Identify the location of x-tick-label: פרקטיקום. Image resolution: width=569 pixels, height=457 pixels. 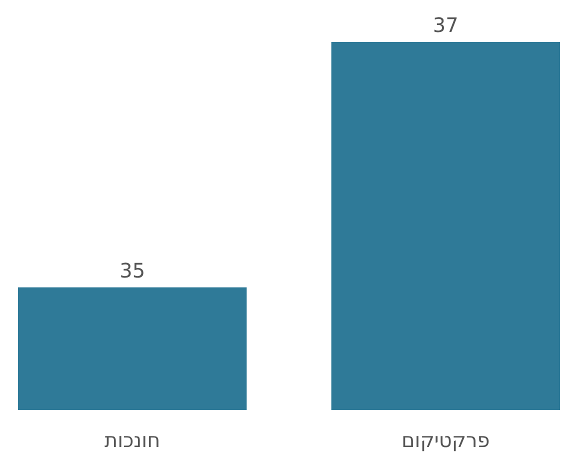
(445, 440).